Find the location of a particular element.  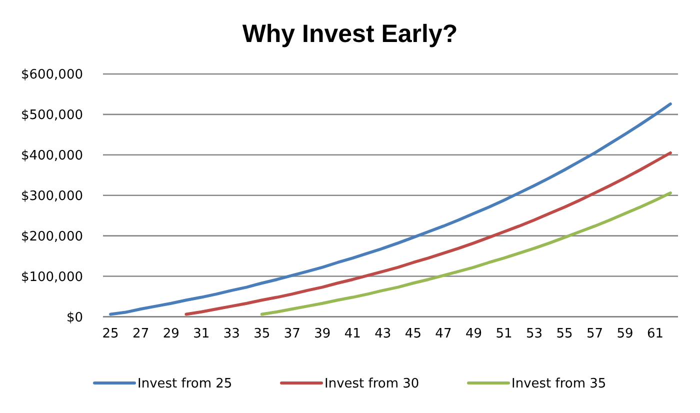

legend-label: Invest from 25 is located at coordinates (185, 384).